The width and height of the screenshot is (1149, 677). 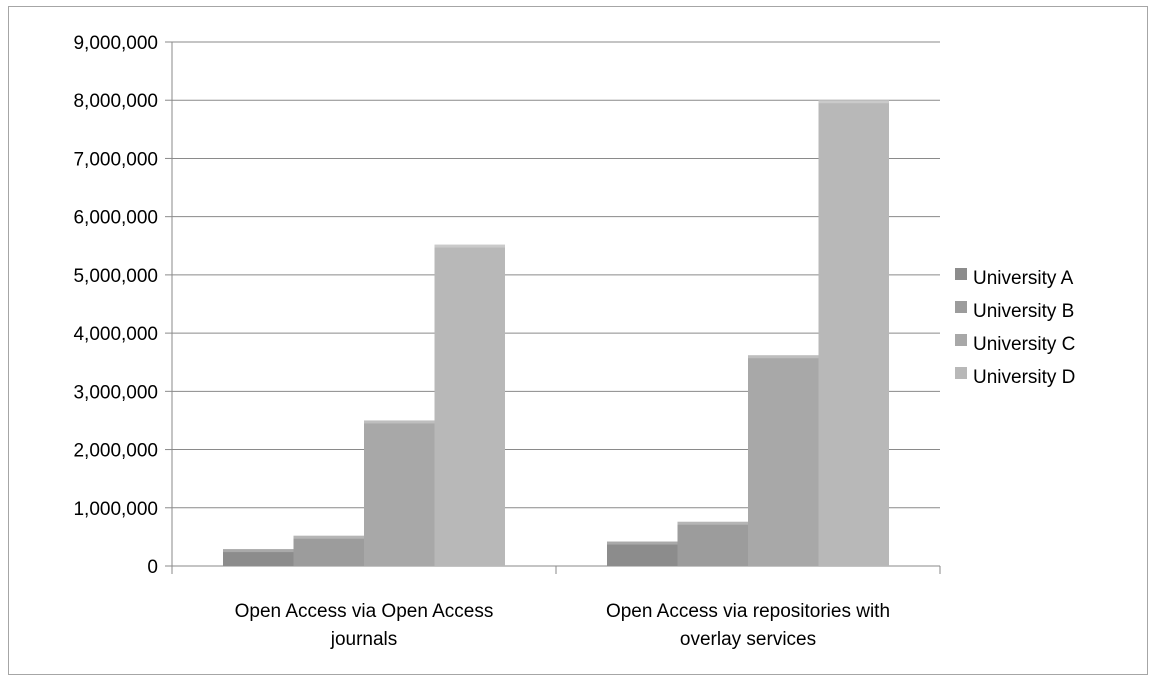 What do you see at coordinates (115, 451) in the screenshot?
I see `y-tick-label: 2,000,000` at bounding box center [115, 451].